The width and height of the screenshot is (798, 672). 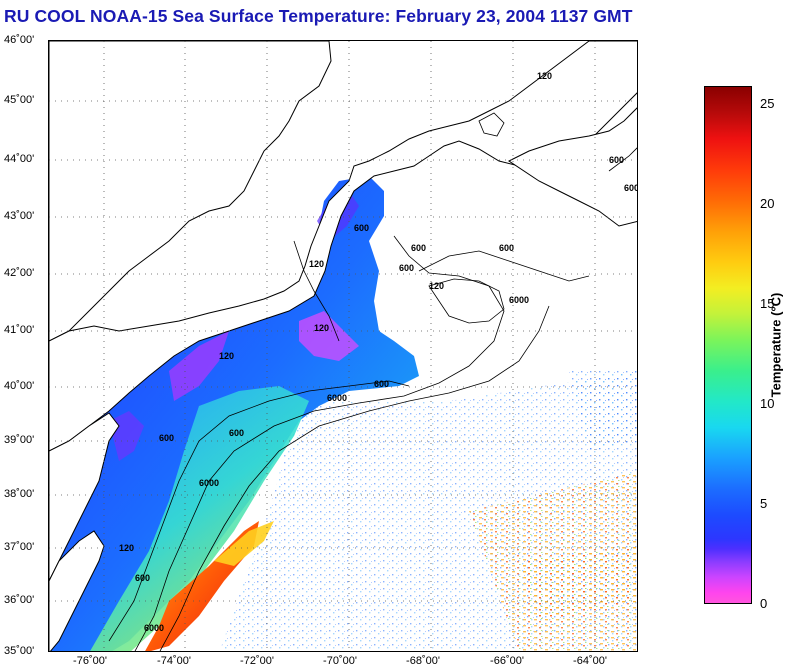 I want to click on latitude-label: 38˚00', so click(x=19, y=494).